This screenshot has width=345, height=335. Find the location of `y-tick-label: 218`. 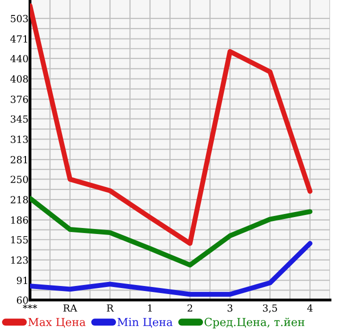

y-tick-label: 218 is located at coordinates (19, 200).